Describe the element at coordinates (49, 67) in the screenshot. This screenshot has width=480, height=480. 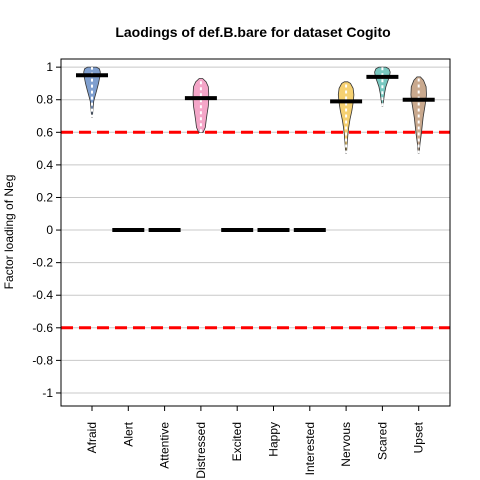
I see `y-tick-label: 1` at that location.